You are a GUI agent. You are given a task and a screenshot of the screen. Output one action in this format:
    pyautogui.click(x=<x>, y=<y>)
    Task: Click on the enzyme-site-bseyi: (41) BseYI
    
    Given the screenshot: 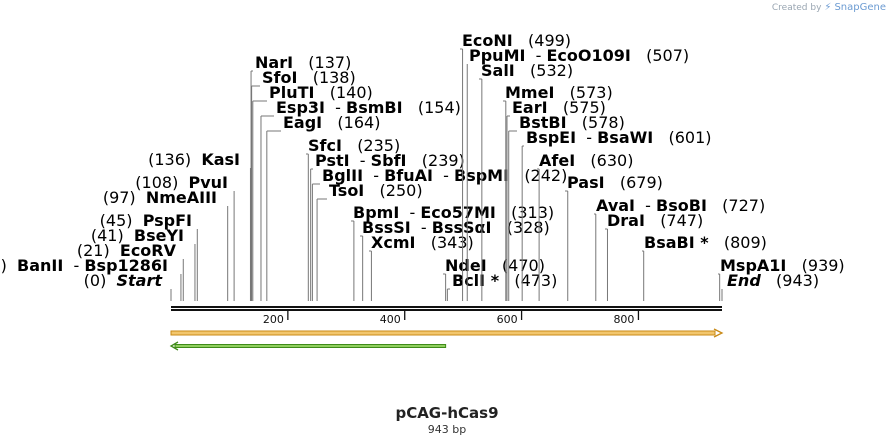 What is the action you would take?
    pyautogui.click(x=143, y=263)
    